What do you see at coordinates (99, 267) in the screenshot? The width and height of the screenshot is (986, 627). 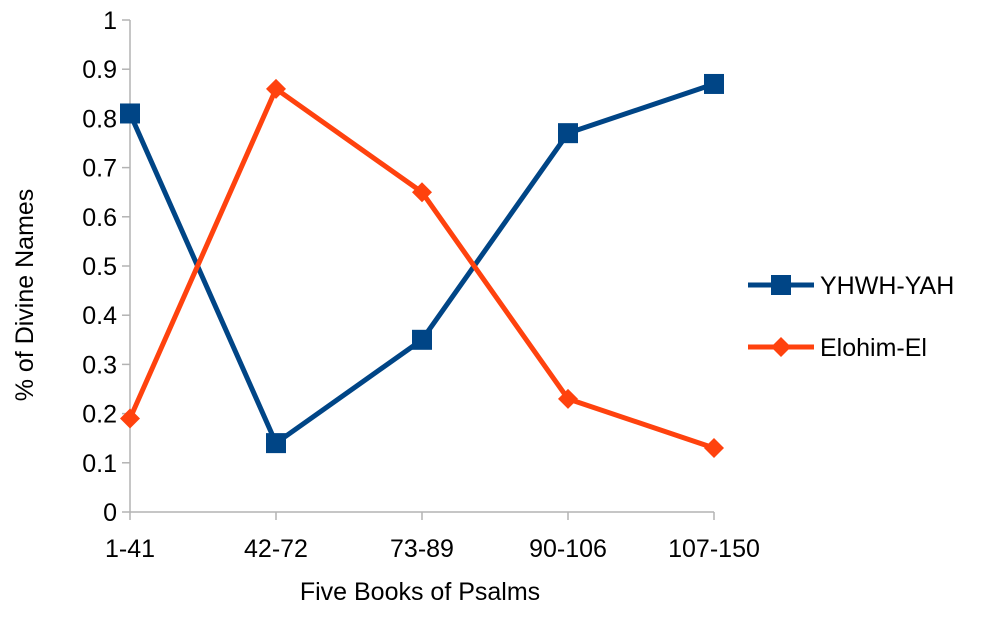 I see `y-tick-label: 0.5` at bounding box center [99, 267].